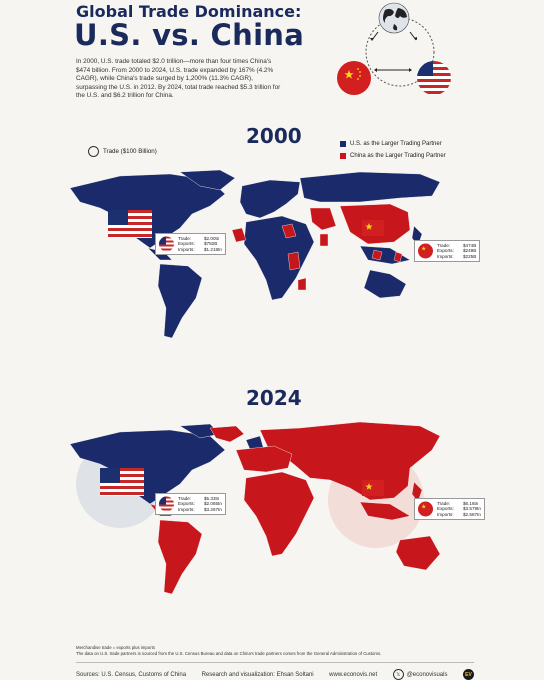 The height and width of the screenshot is (680, 544). Describe the element at coordinates (470, 245) in the screenshot. I see `china-trade-2000: $474B` at that location.